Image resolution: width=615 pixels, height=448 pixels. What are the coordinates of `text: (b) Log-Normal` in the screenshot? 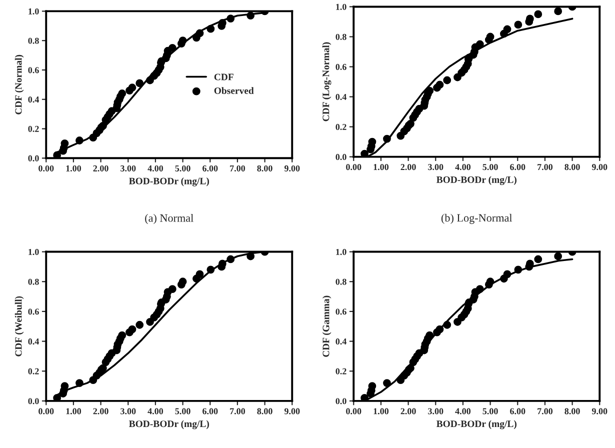 It's located at (476, 219).